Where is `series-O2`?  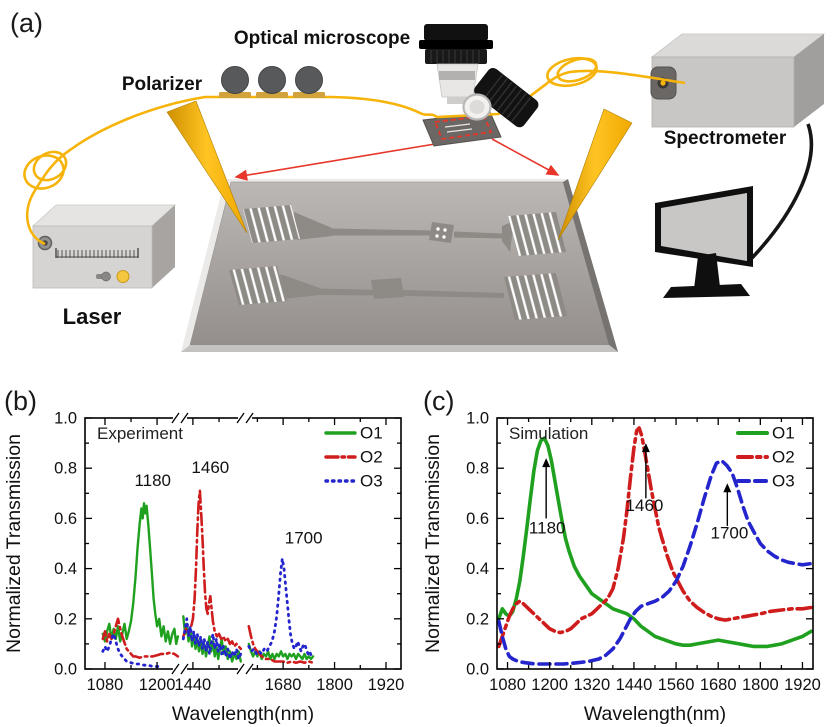
series-O2 is located at coordinates (655, 537).